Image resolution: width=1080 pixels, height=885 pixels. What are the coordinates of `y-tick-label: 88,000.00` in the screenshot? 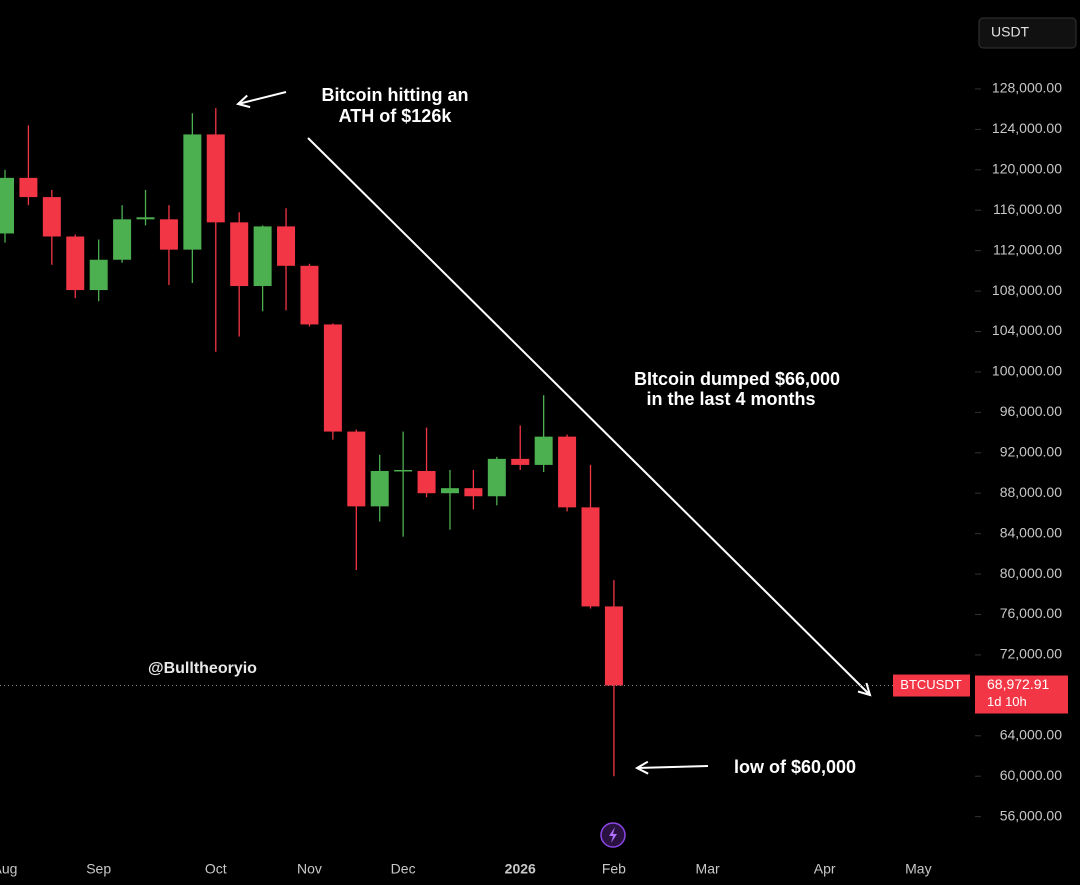 It's located at (1031, 492).